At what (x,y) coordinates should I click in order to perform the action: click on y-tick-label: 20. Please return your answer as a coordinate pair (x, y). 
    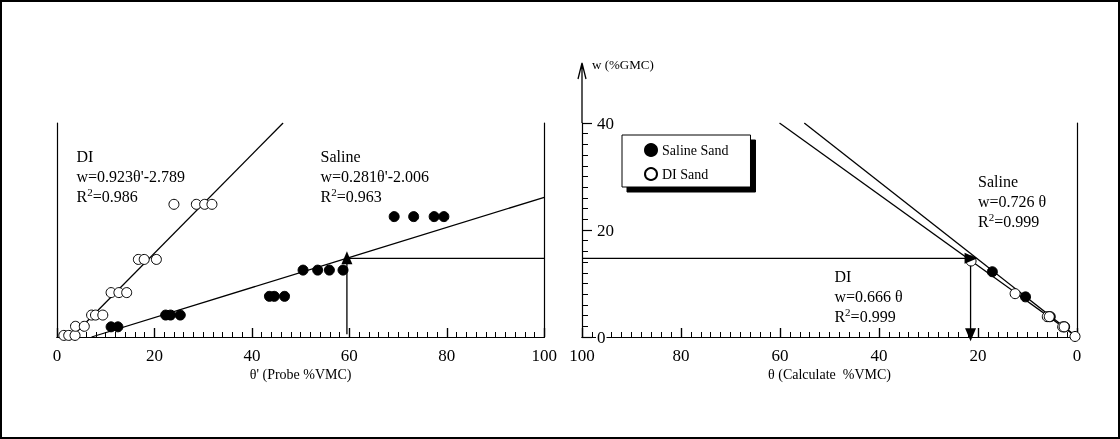
    Looking at the image, I should click on (605, 230).